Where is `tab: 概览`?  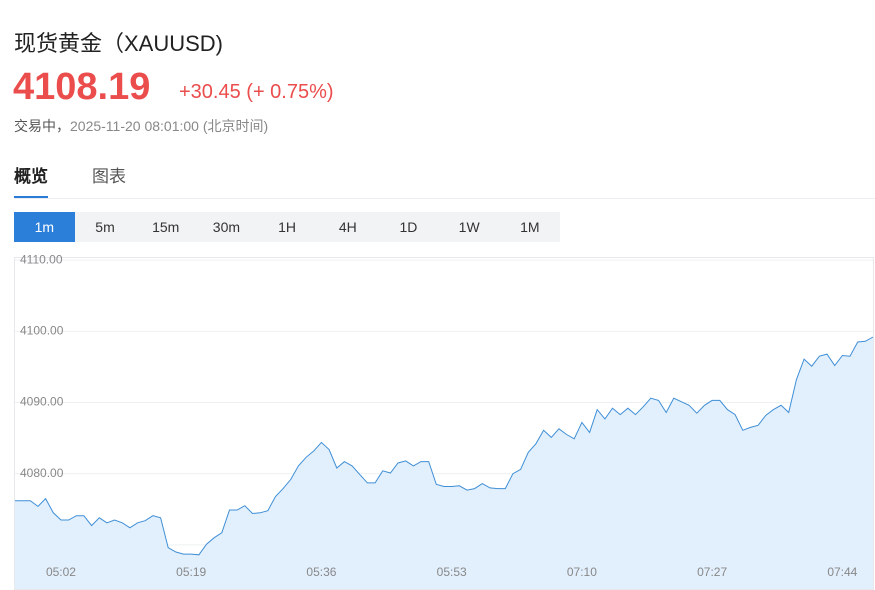
tab: 概览 is located at coordinates (31, 180).